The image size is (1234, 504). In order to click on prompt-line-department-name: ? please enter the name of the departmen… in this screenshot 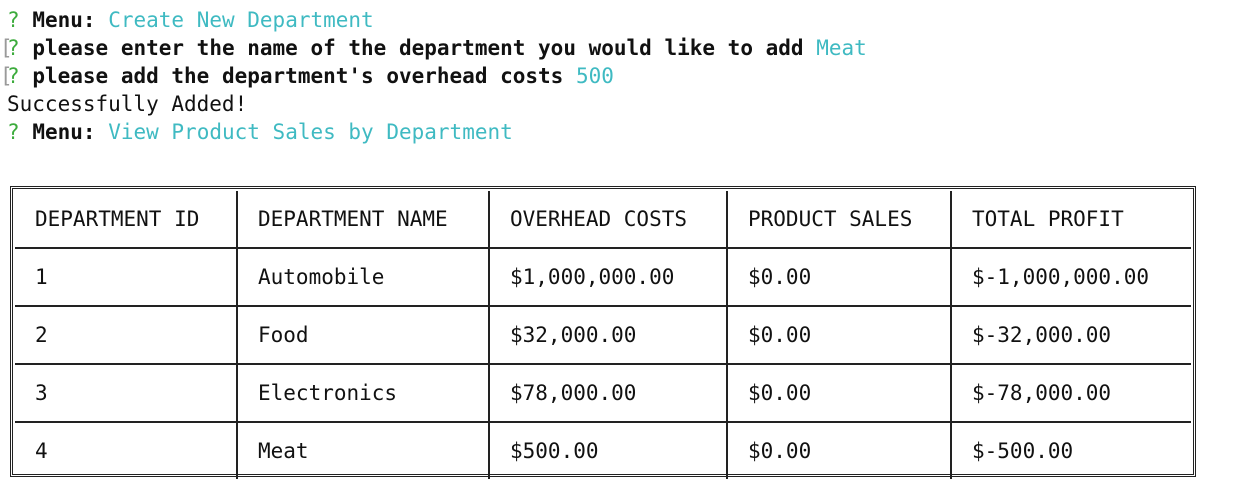, I will do `click(437, 48)`.